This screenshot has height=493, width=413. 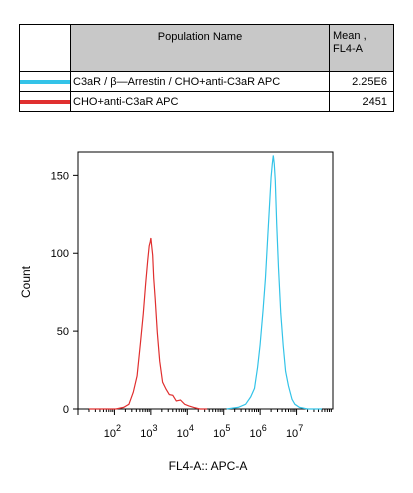 What do you see at coordinates (45, 48) in the screenshot?
I see `legend-header-blank` at bounding box center [45, 48].